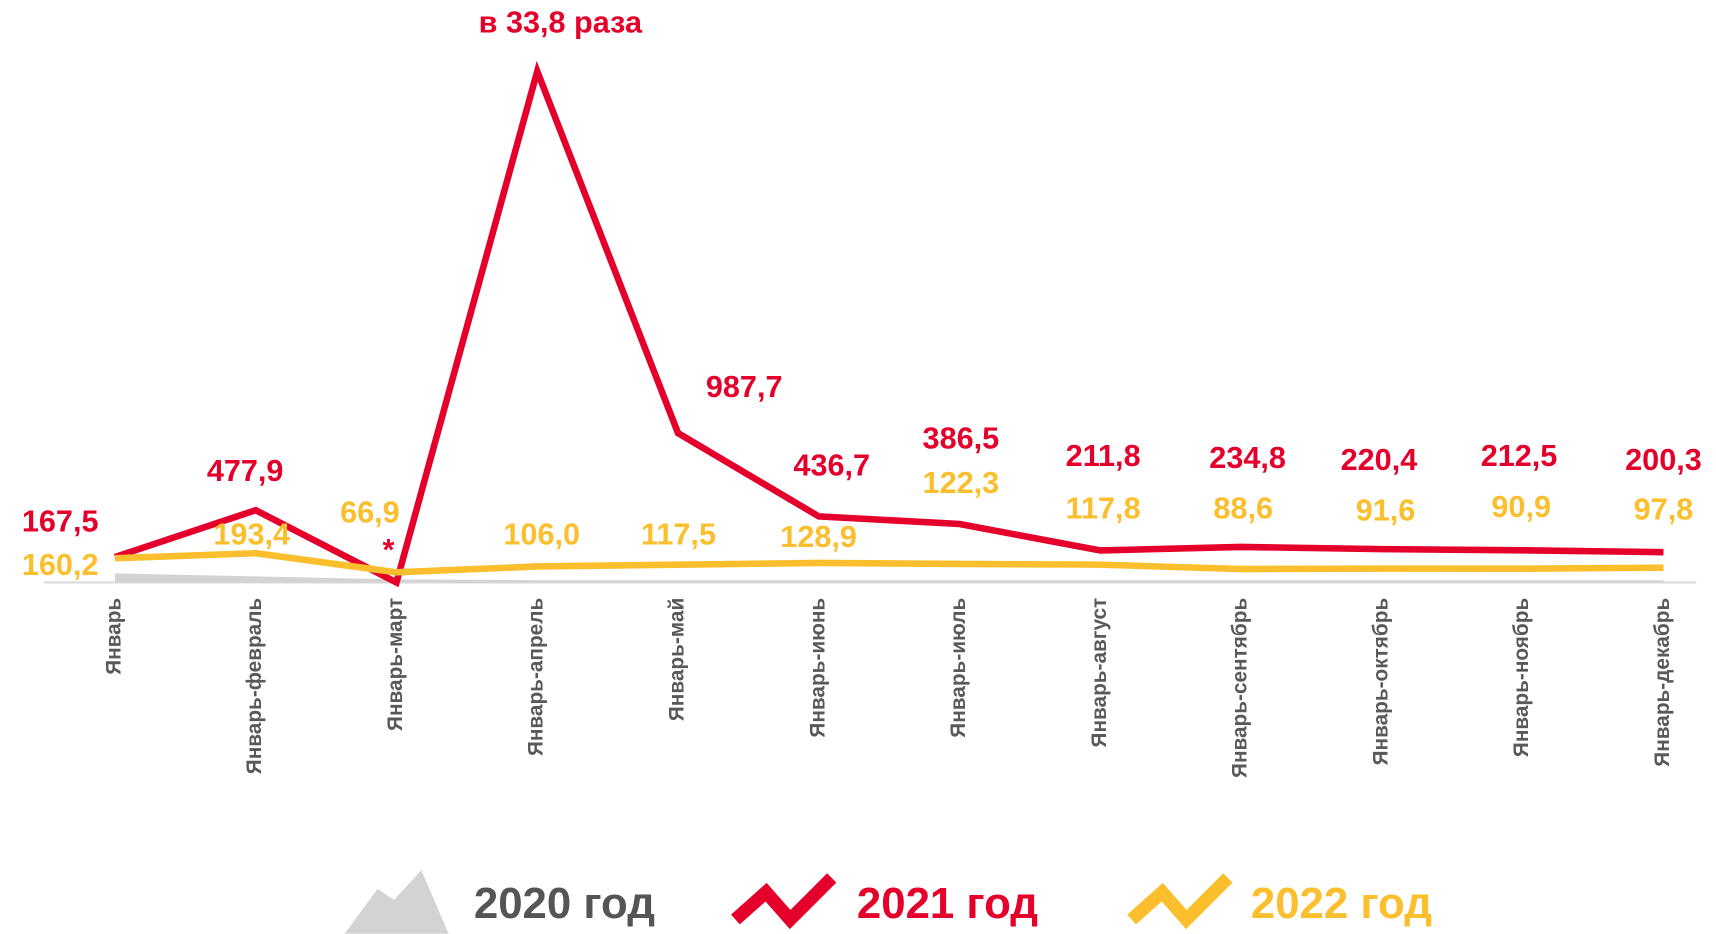 The width and height of the screenshot is (1716, 934). I want to click on x-tick-label: Январь, so click(113, 636).